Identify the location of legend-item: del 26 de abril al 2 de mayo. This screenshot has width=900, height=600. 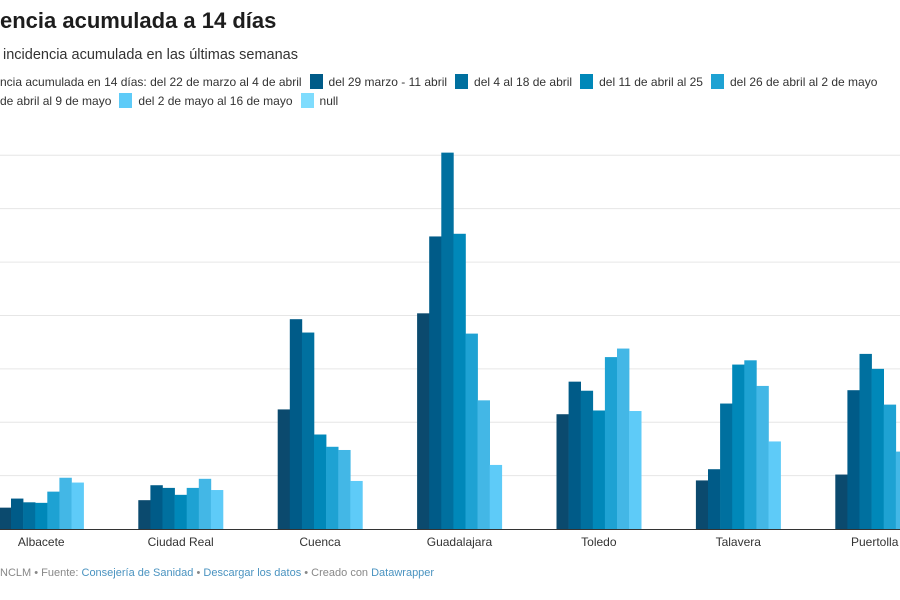
(794, 81).